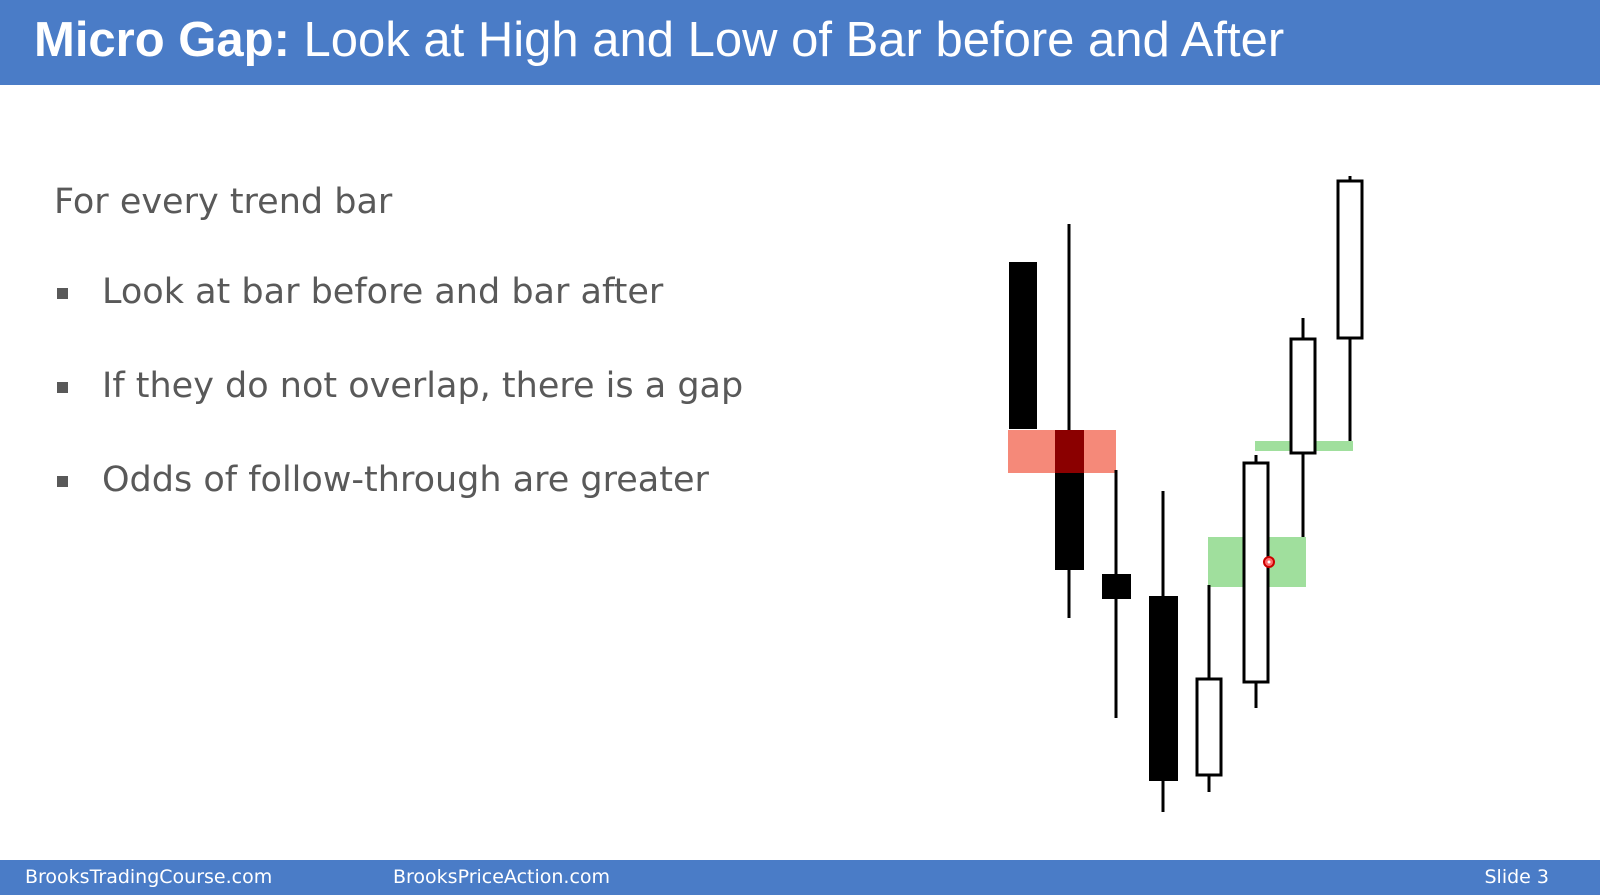 The height and width of the screenshot is (895, 1600). Describe the element at coordinates (149, 877) in the screenshot. I see `footer-link-brookstradingcourse: BrooksTradingCourse.com` at that location.